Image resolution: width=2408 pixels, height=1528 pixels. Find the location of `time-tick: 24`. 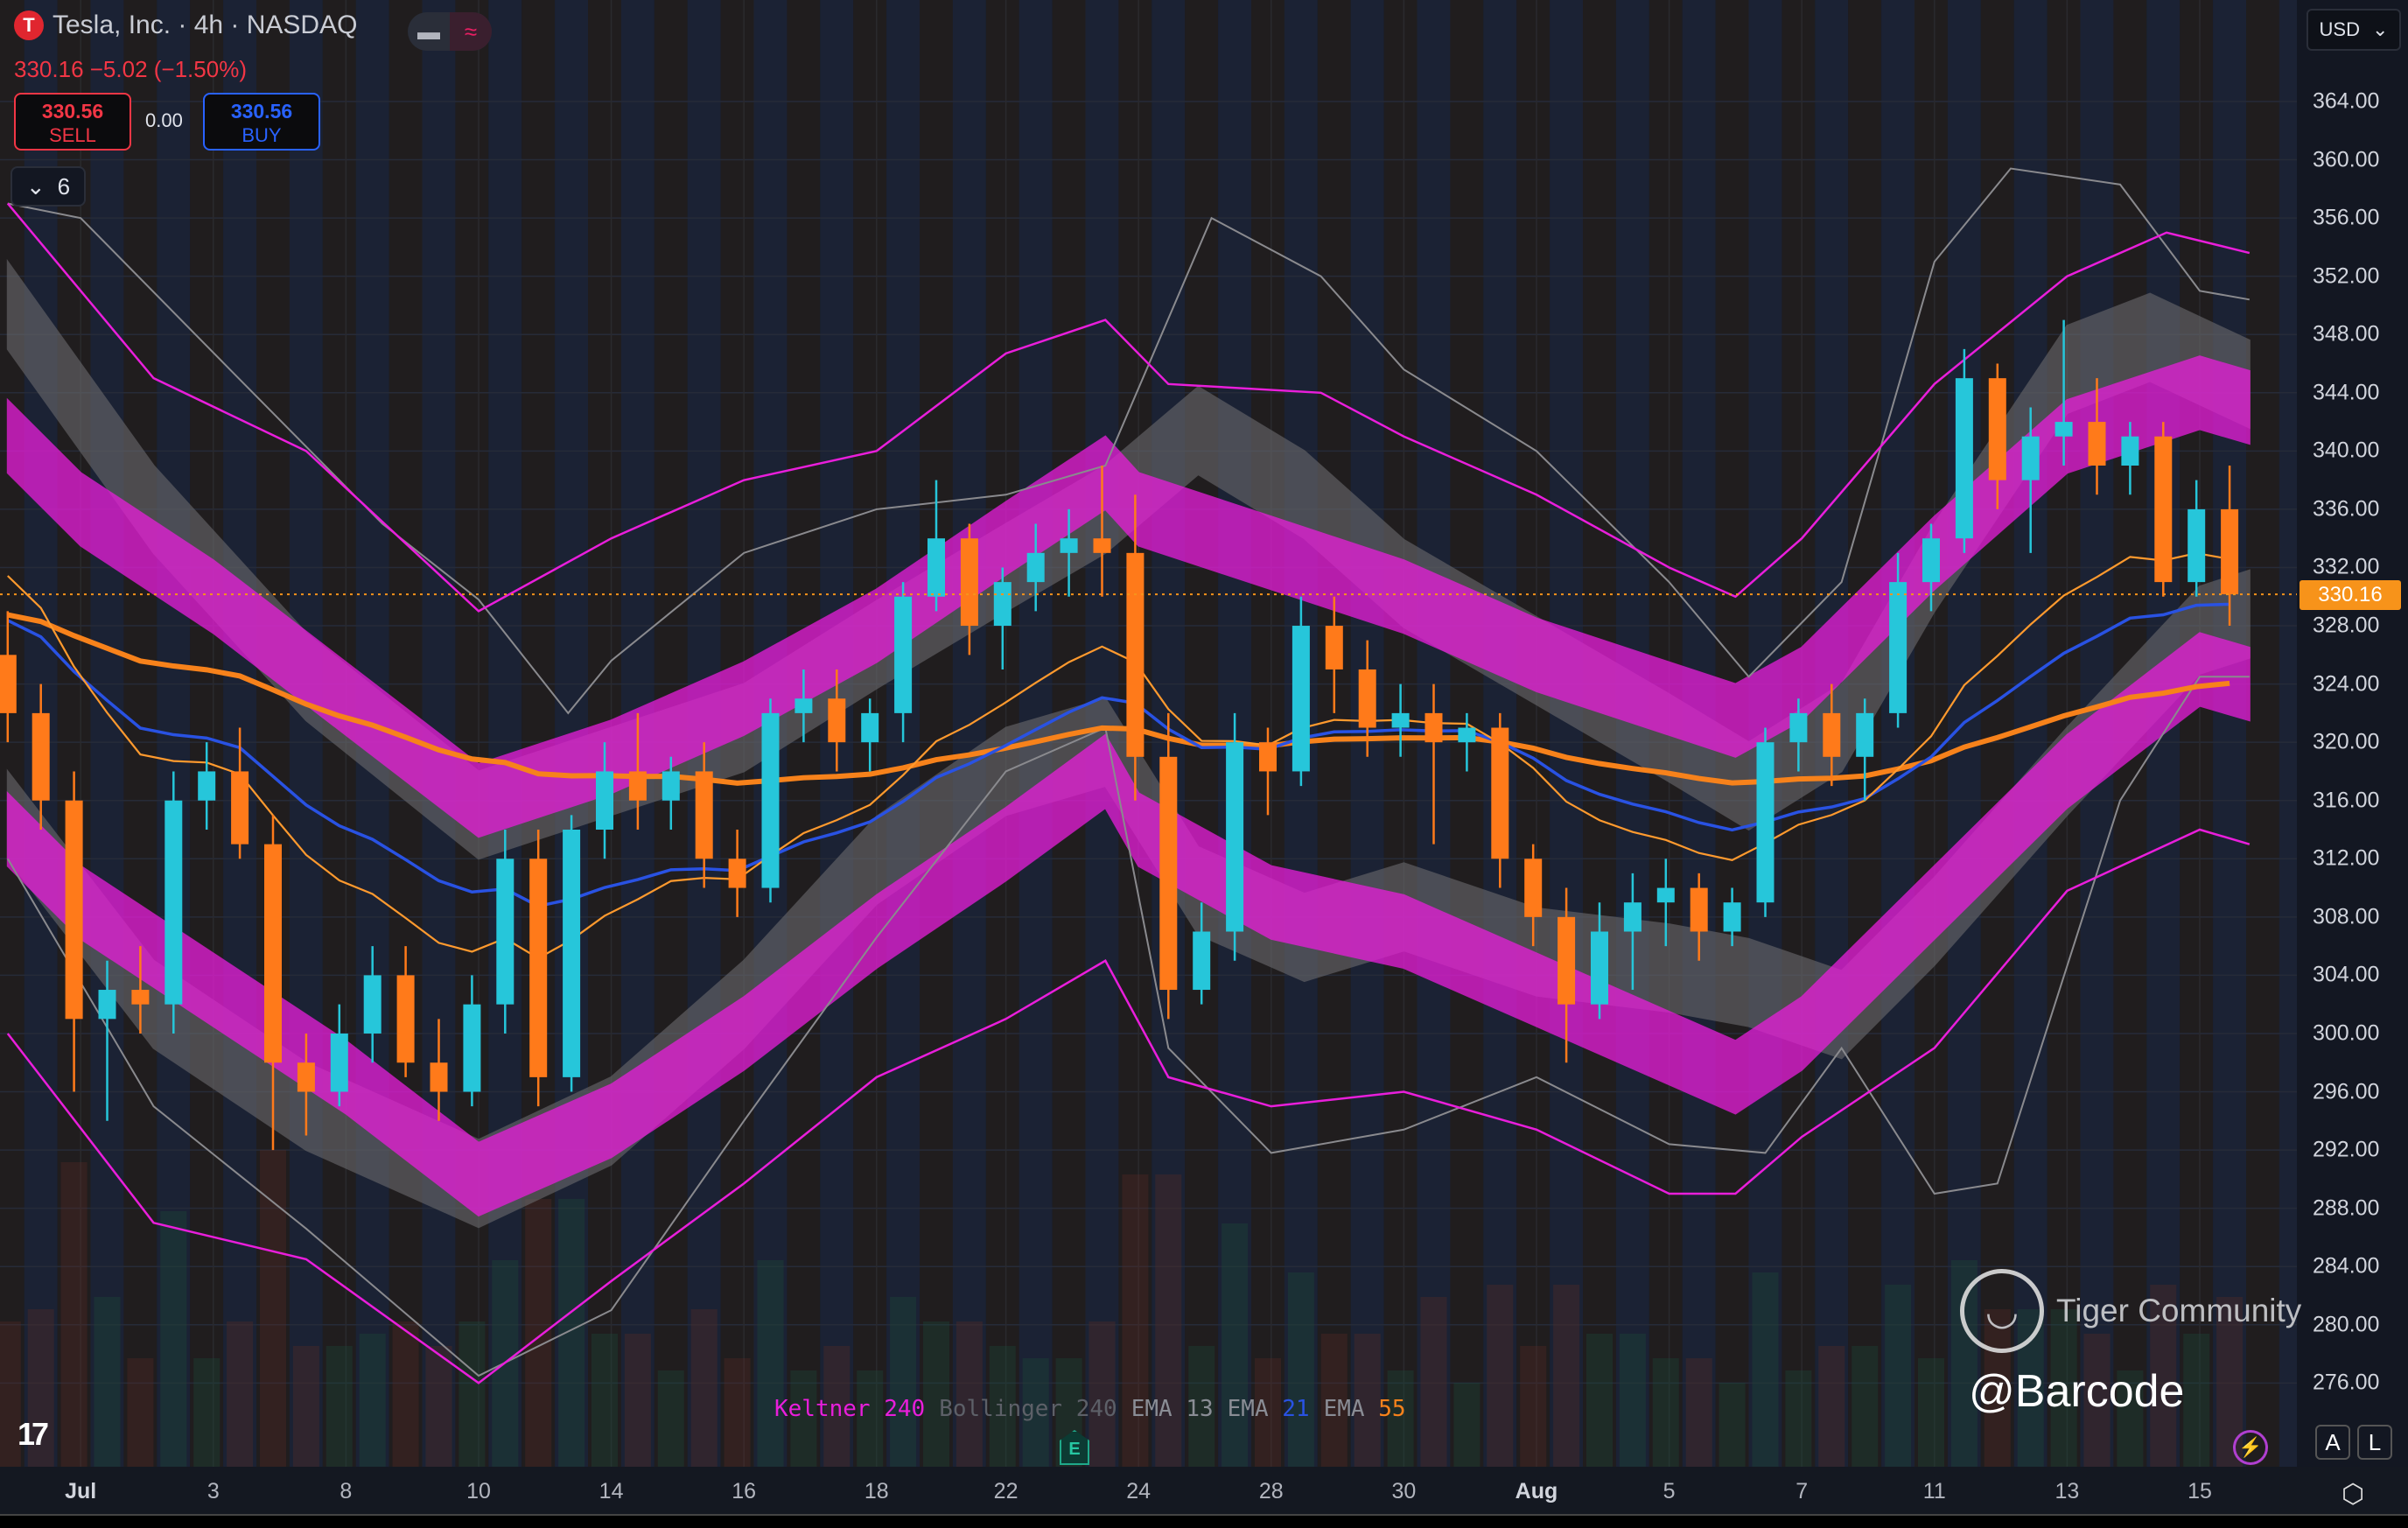

time-tick: 24 is located at coordinates (1139, 1491).